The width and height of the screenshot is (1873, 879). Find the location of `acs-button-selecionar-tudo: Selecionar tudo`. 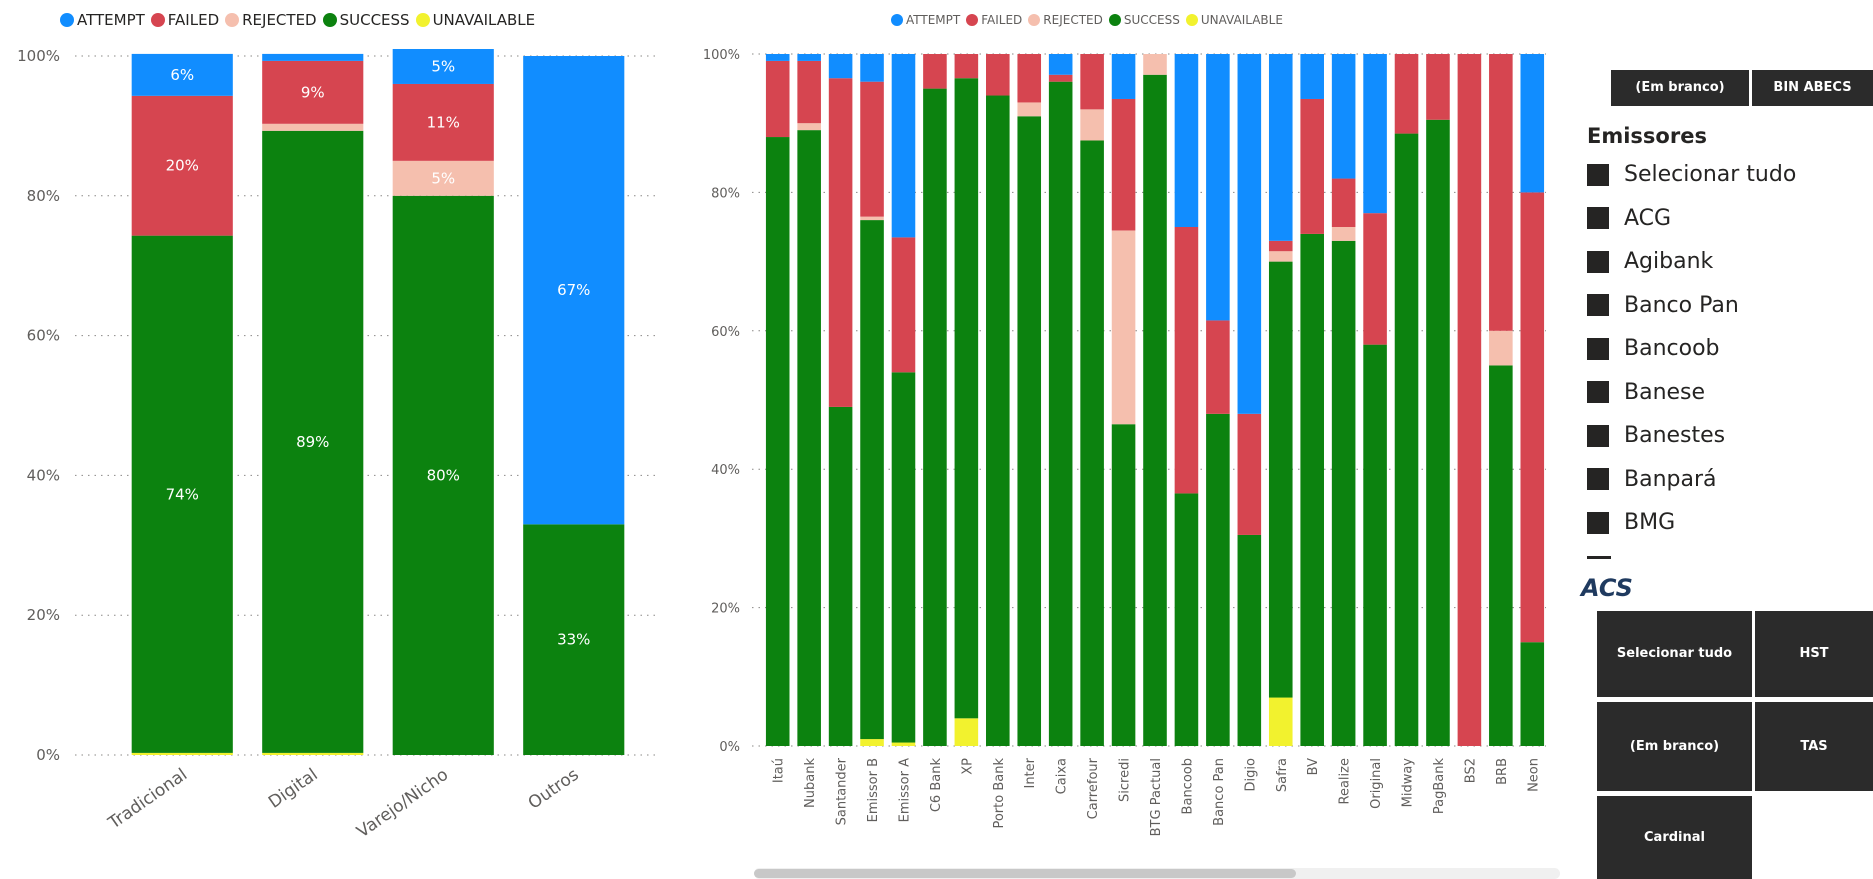

acs-button-selecionar-tudo: Selecionar tudo is located at coordinates (1674, 654).